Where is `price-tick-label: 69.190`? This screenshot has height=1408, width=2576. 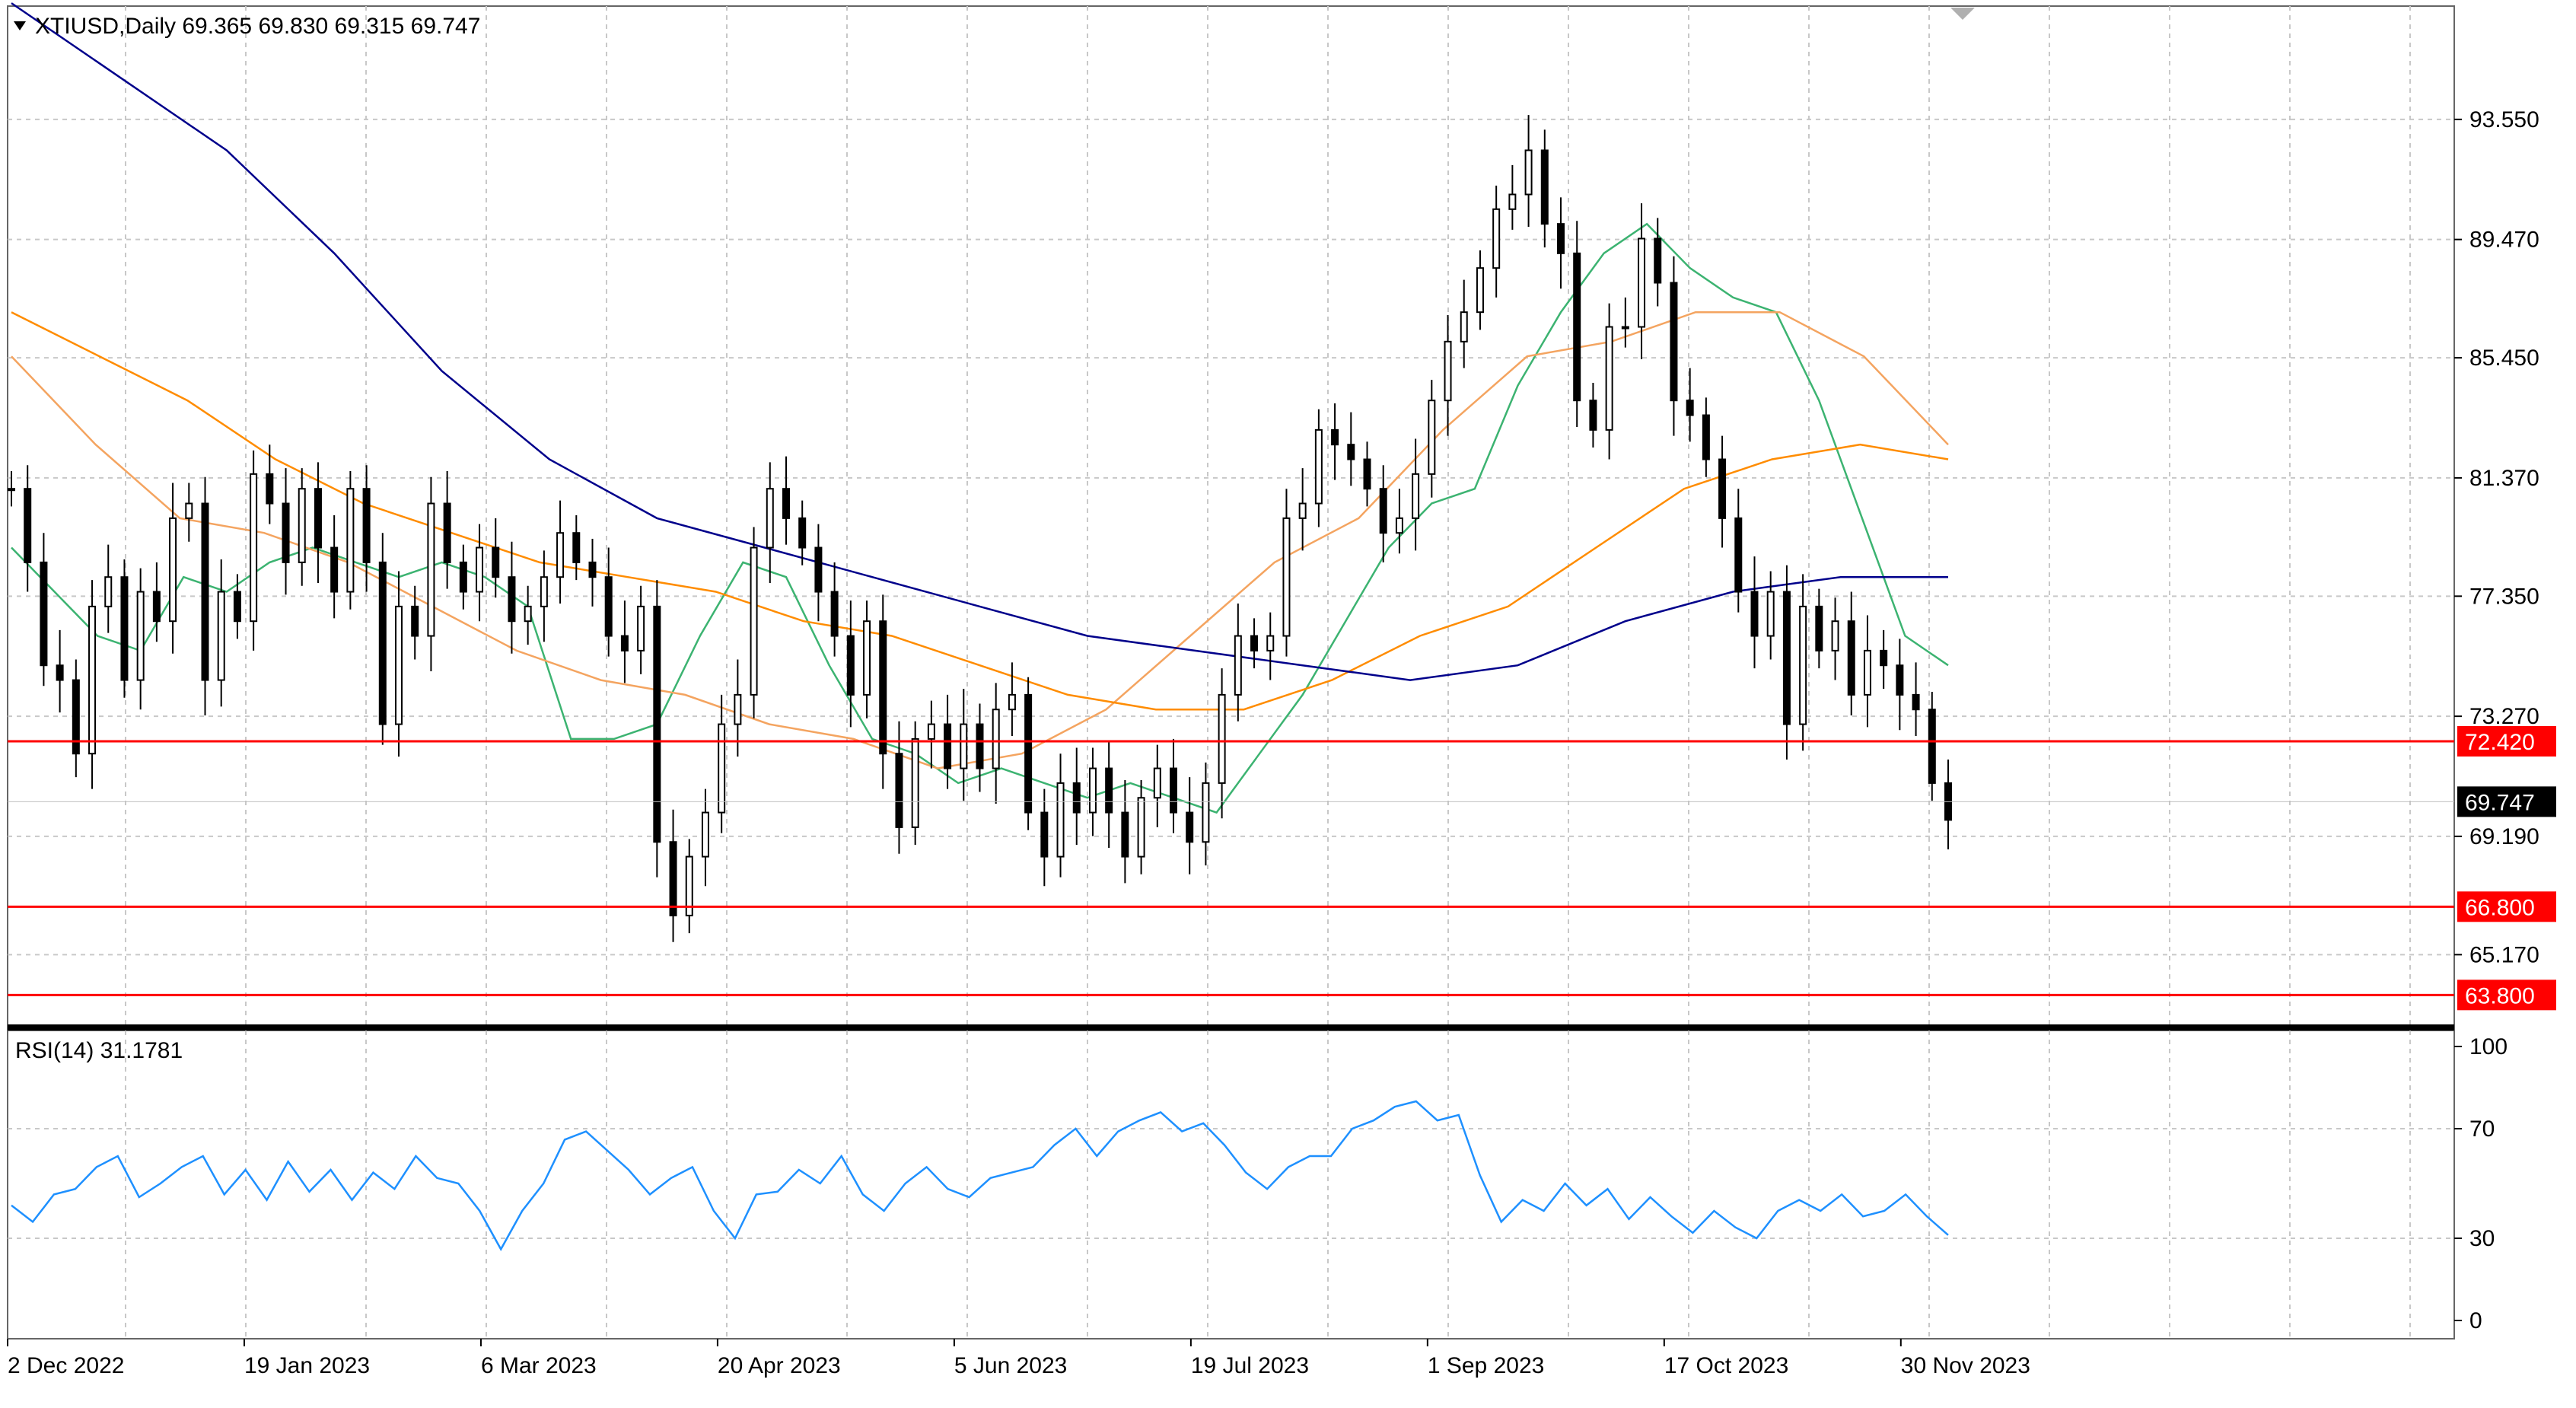
price-tick-label: 69.190 is located at coordinates (2504, 836).